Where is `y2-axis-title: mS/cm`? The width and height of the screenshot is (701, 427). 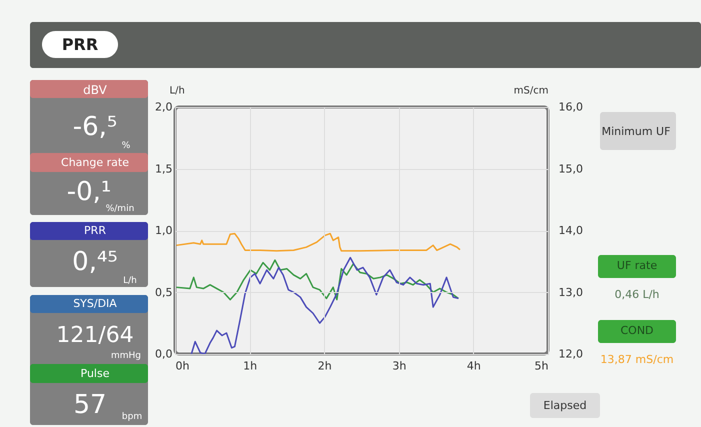
y2-axis-title: mS/cm is located at coordinates (531, 91).